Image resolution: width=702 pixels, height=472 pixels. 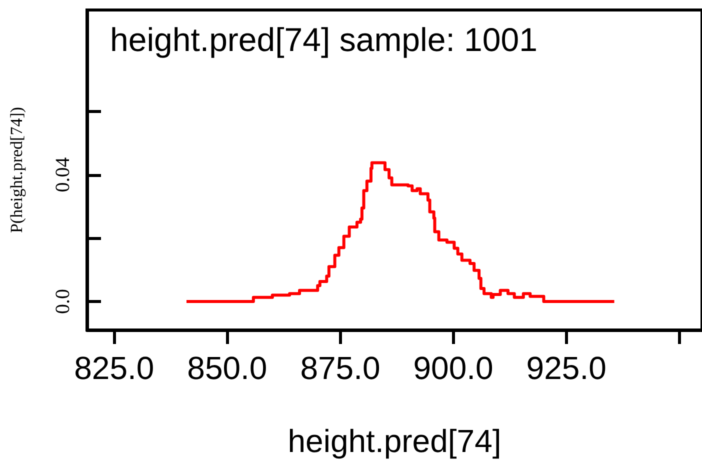 What do you see at coordinates (395, 441) in the screenshot?
I see `x-axis-title: height.pred[74]` at bounding box center [395, 441].